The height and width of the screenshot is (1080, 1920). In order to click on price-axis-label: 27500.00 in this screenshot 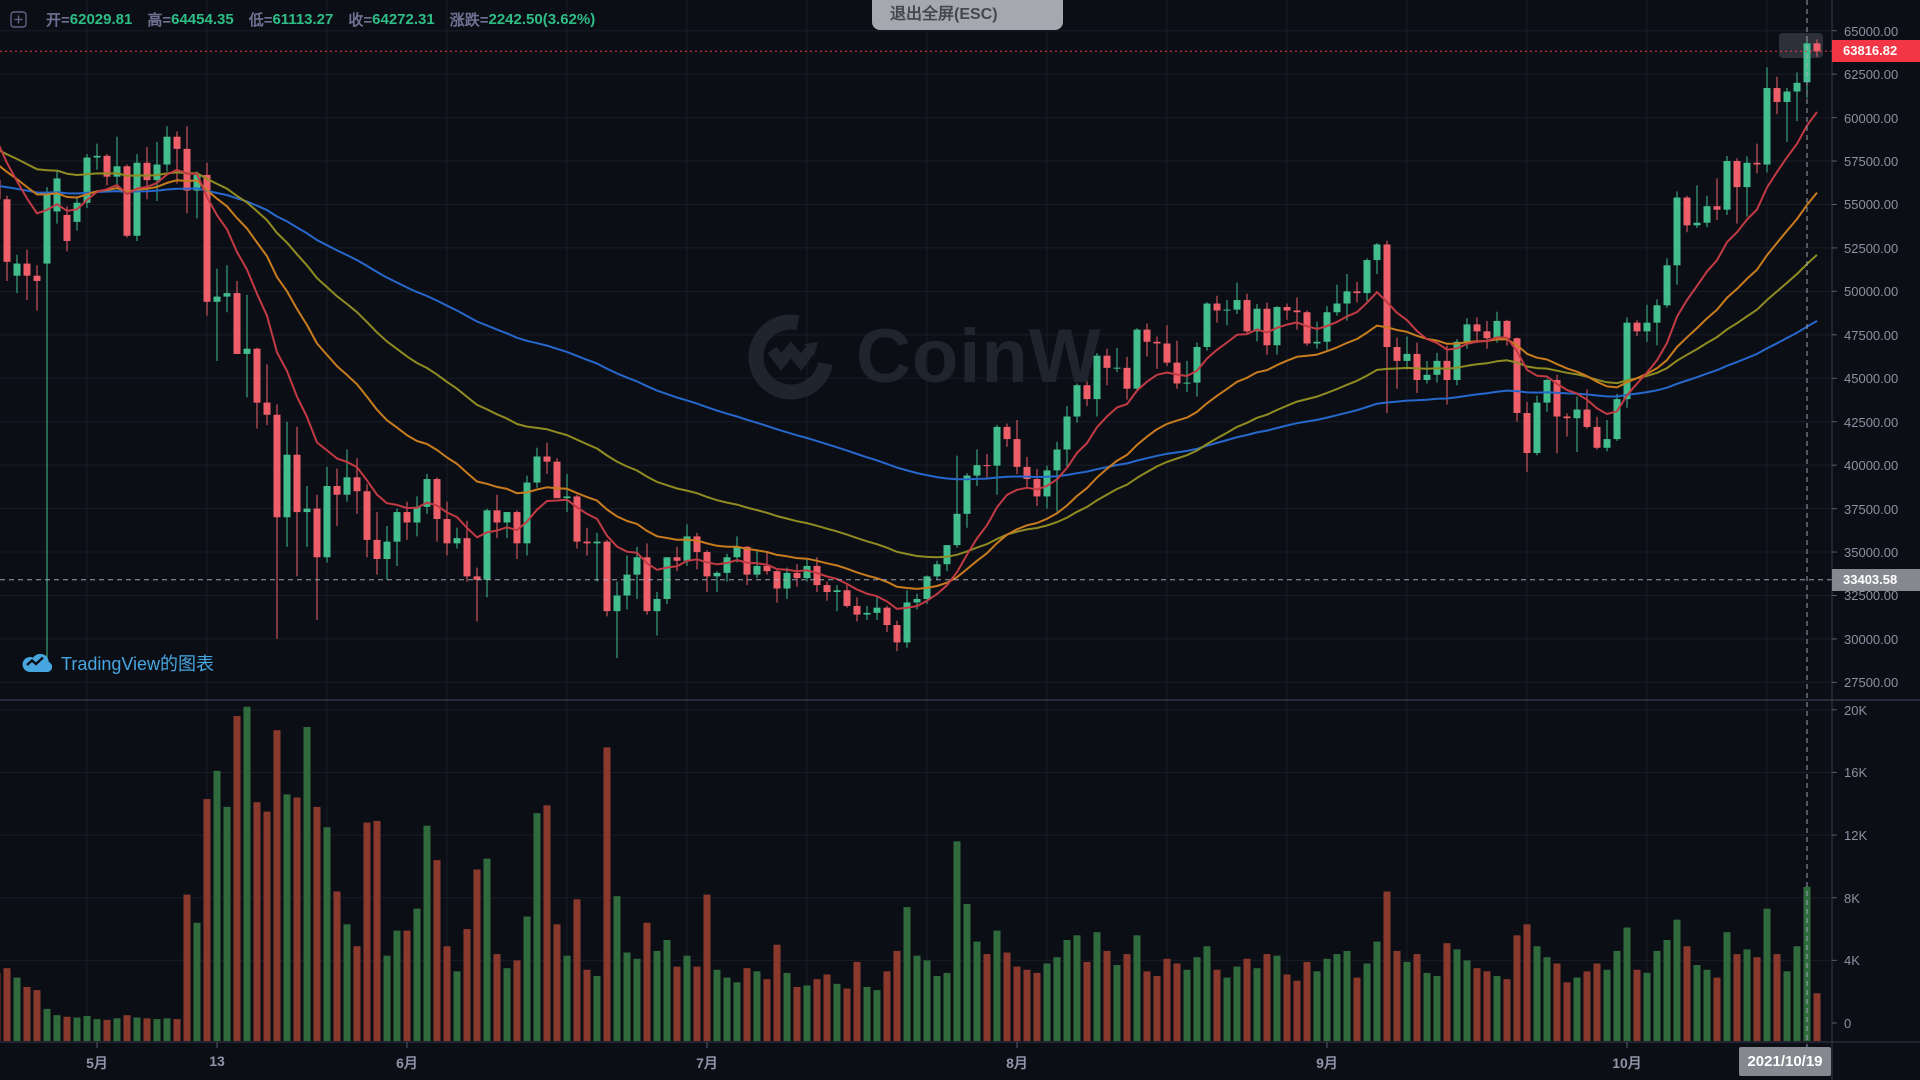, I will do `click(1871, 683)`.